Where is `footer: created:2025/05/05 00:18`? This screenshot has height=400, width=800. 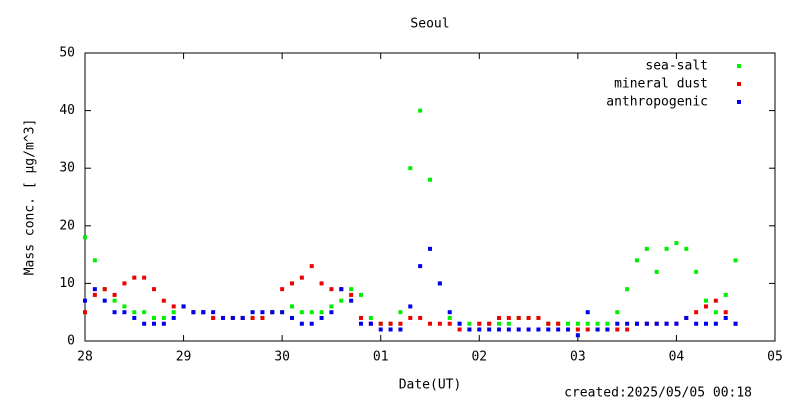
footer: created:2025/05/05 00:18 is located at coordinates (658, 393).